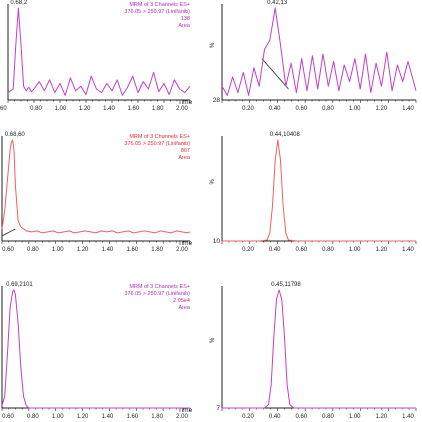 The width and height of the screenshot is (422, 422). What do you see at coordinates (15, 135) in the screenshot?
I see `peak-label: 0.68,60` at bounding box center [15, 135].